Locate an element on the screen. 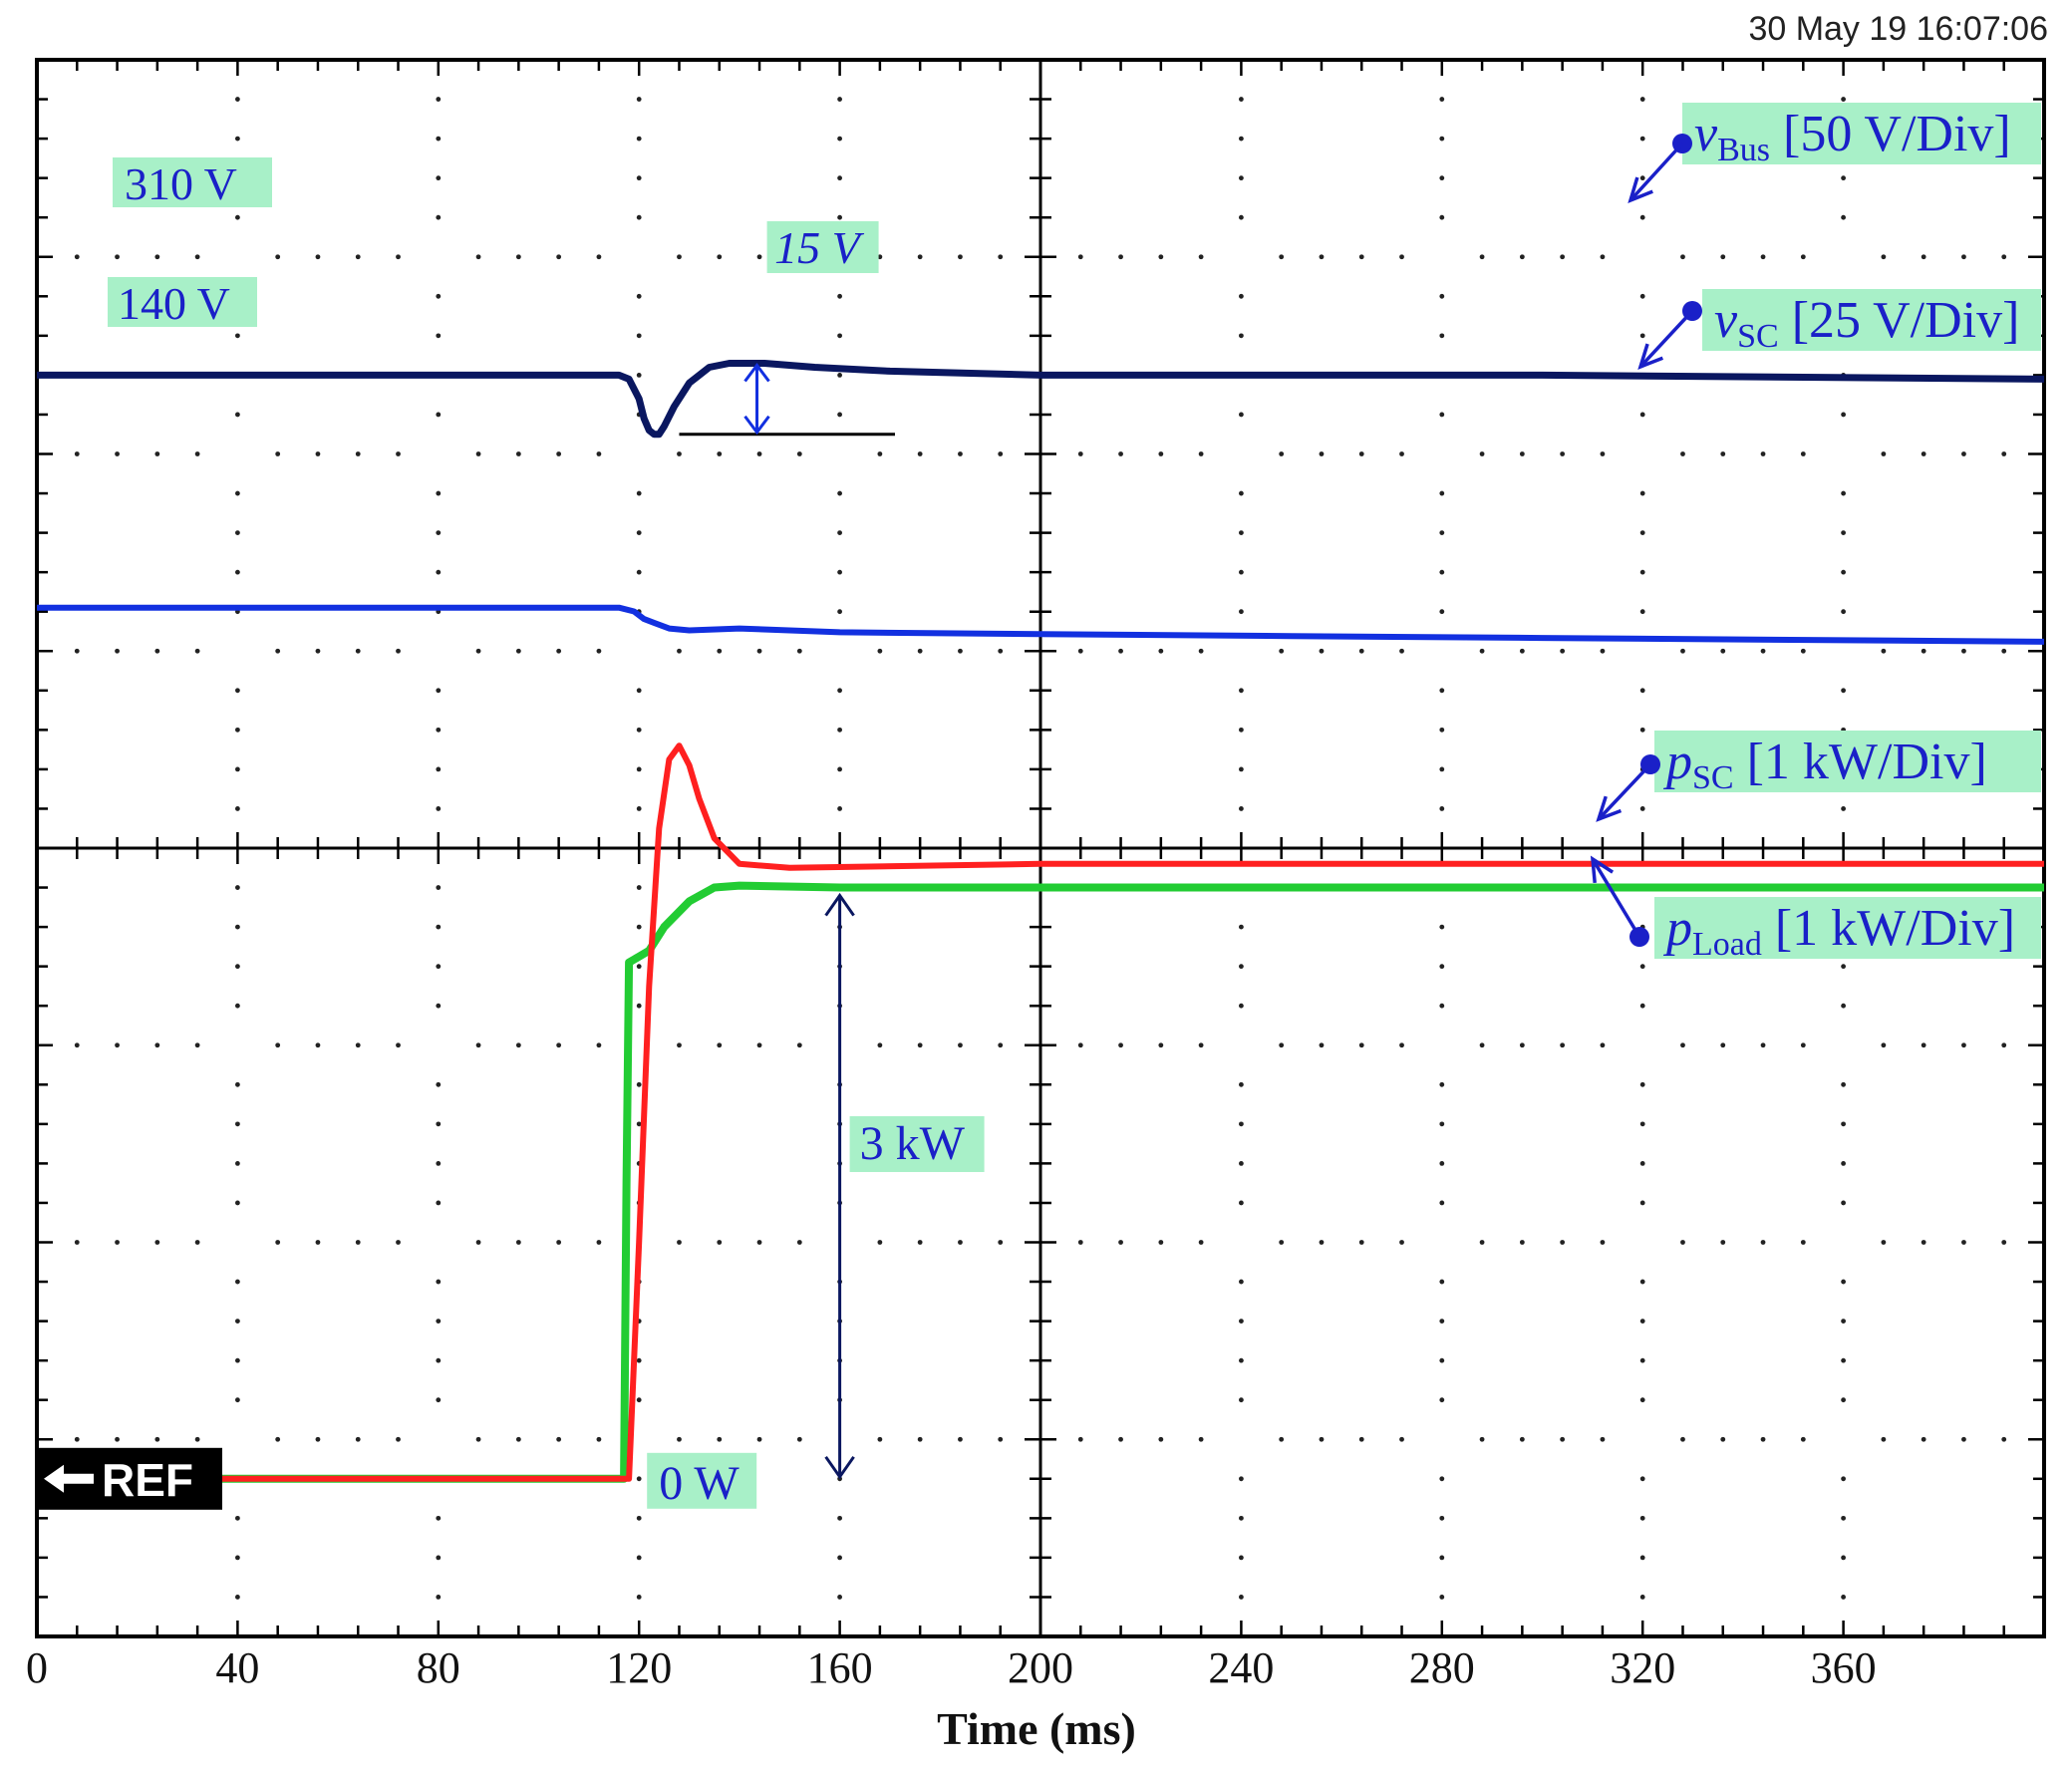 This screenshot has height=1772, width=2072. x-tick-labels: 0 40 80 120 160 200 240 280 320 360 is located at coordinates (951, 1667).